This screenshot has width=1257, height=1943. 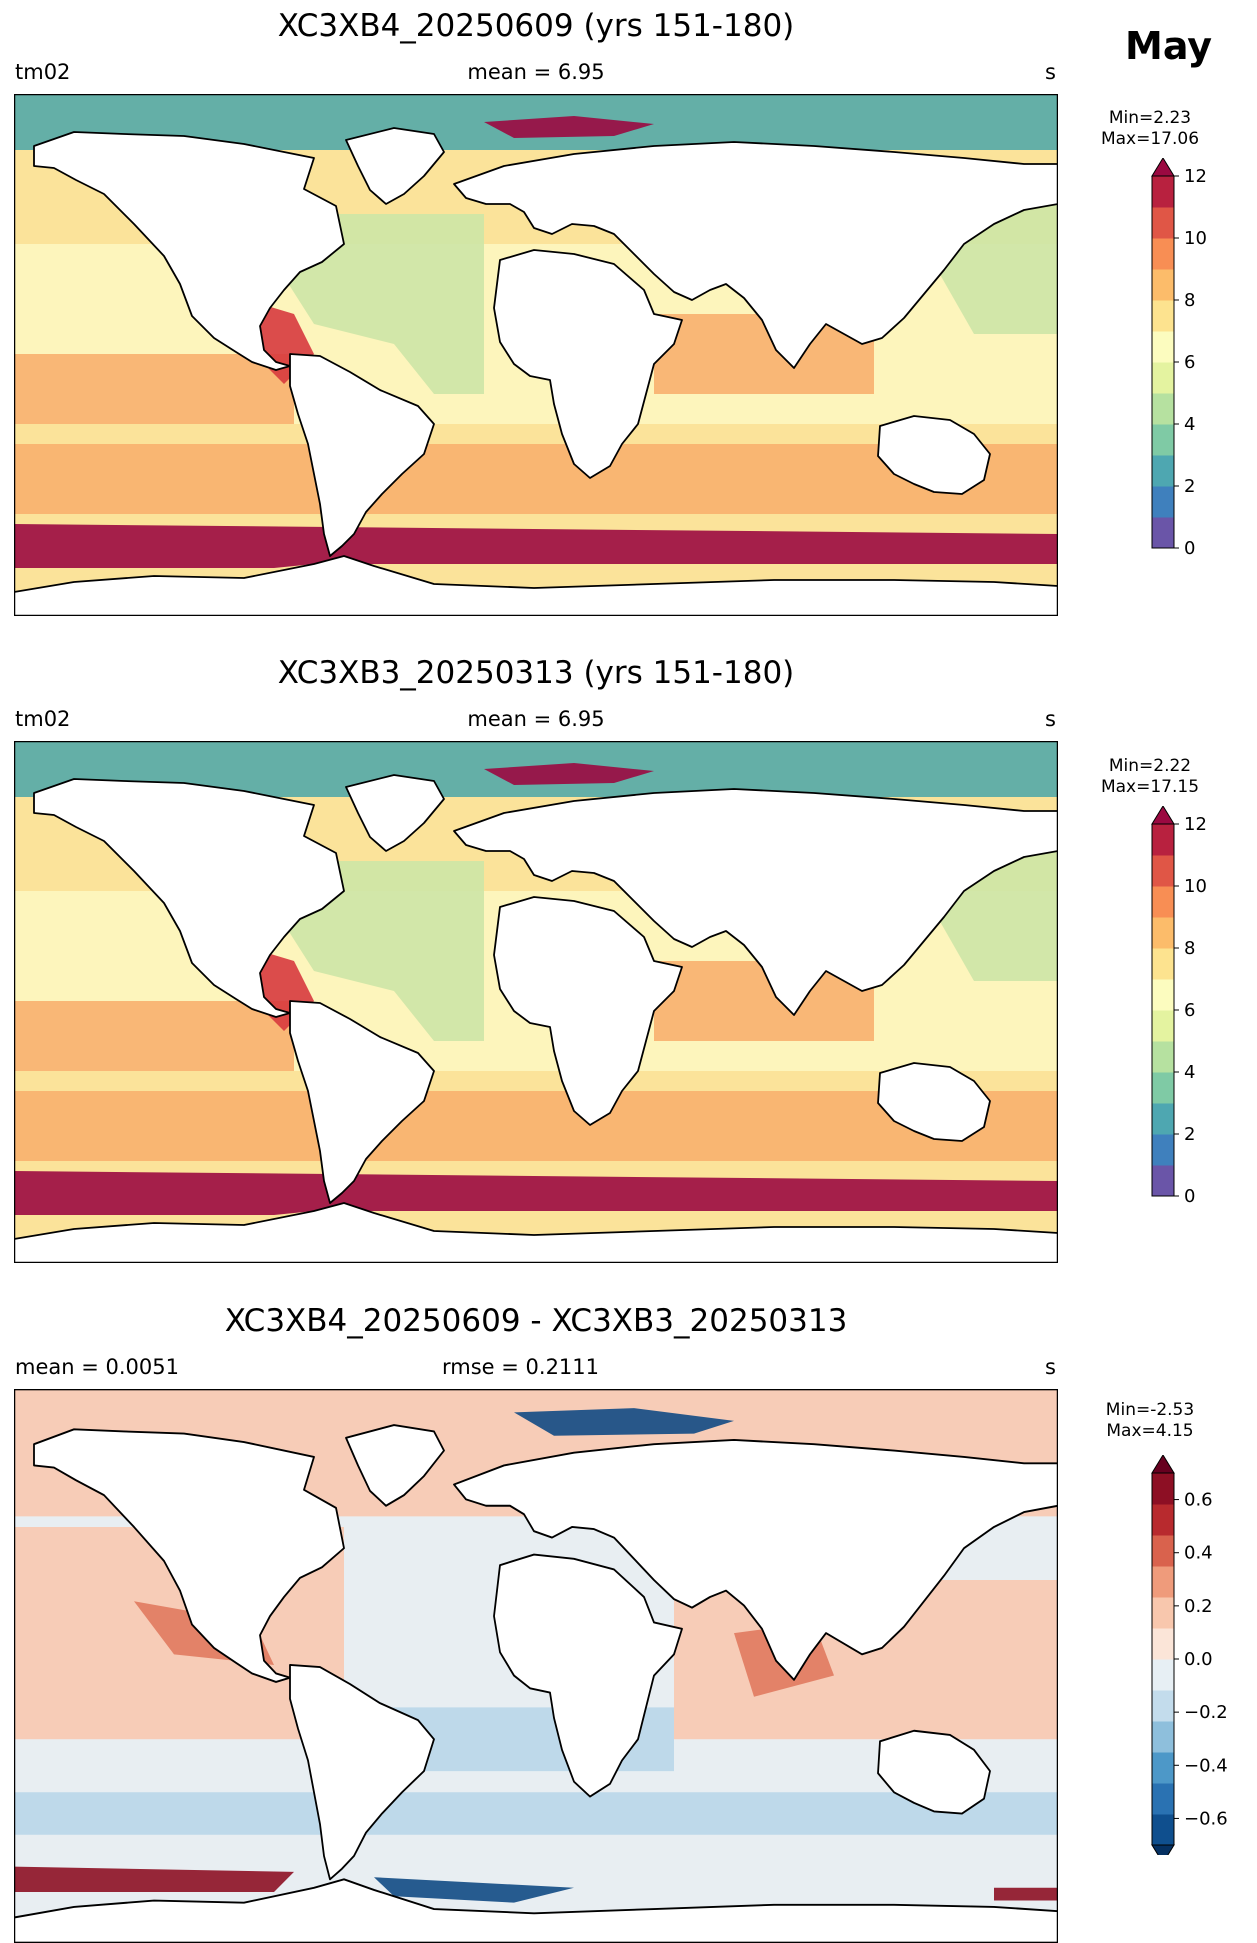 What do you see at coordinates (1050, 719) in the screenshot?
I see `panel-2-units-label: s` at bounding box center [1050, 719].